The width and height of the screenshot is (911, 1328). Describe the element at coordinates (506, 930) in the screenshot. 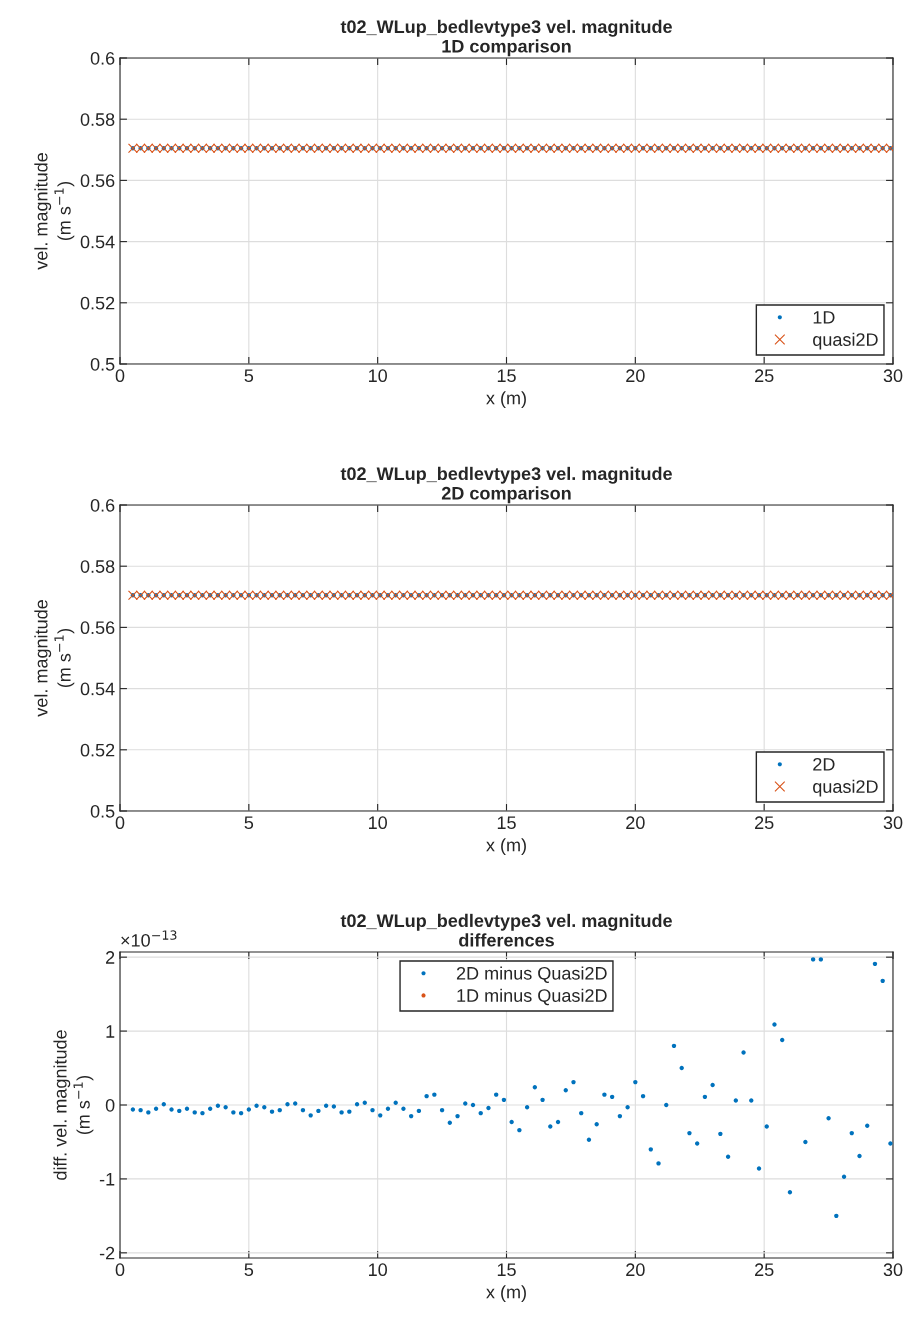

I see `chart-title: t02_WLup_bedlevtype3 vel. magnitude differences` at that location.